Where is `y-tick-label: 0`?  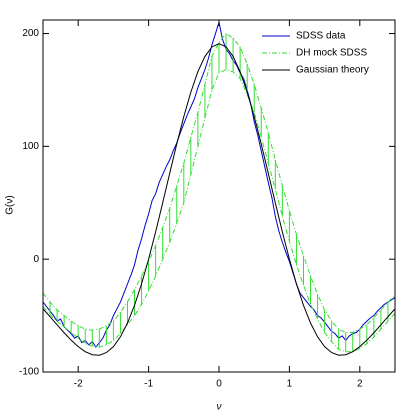
y-tick-label: 0 is located at coordinates (36, 259).